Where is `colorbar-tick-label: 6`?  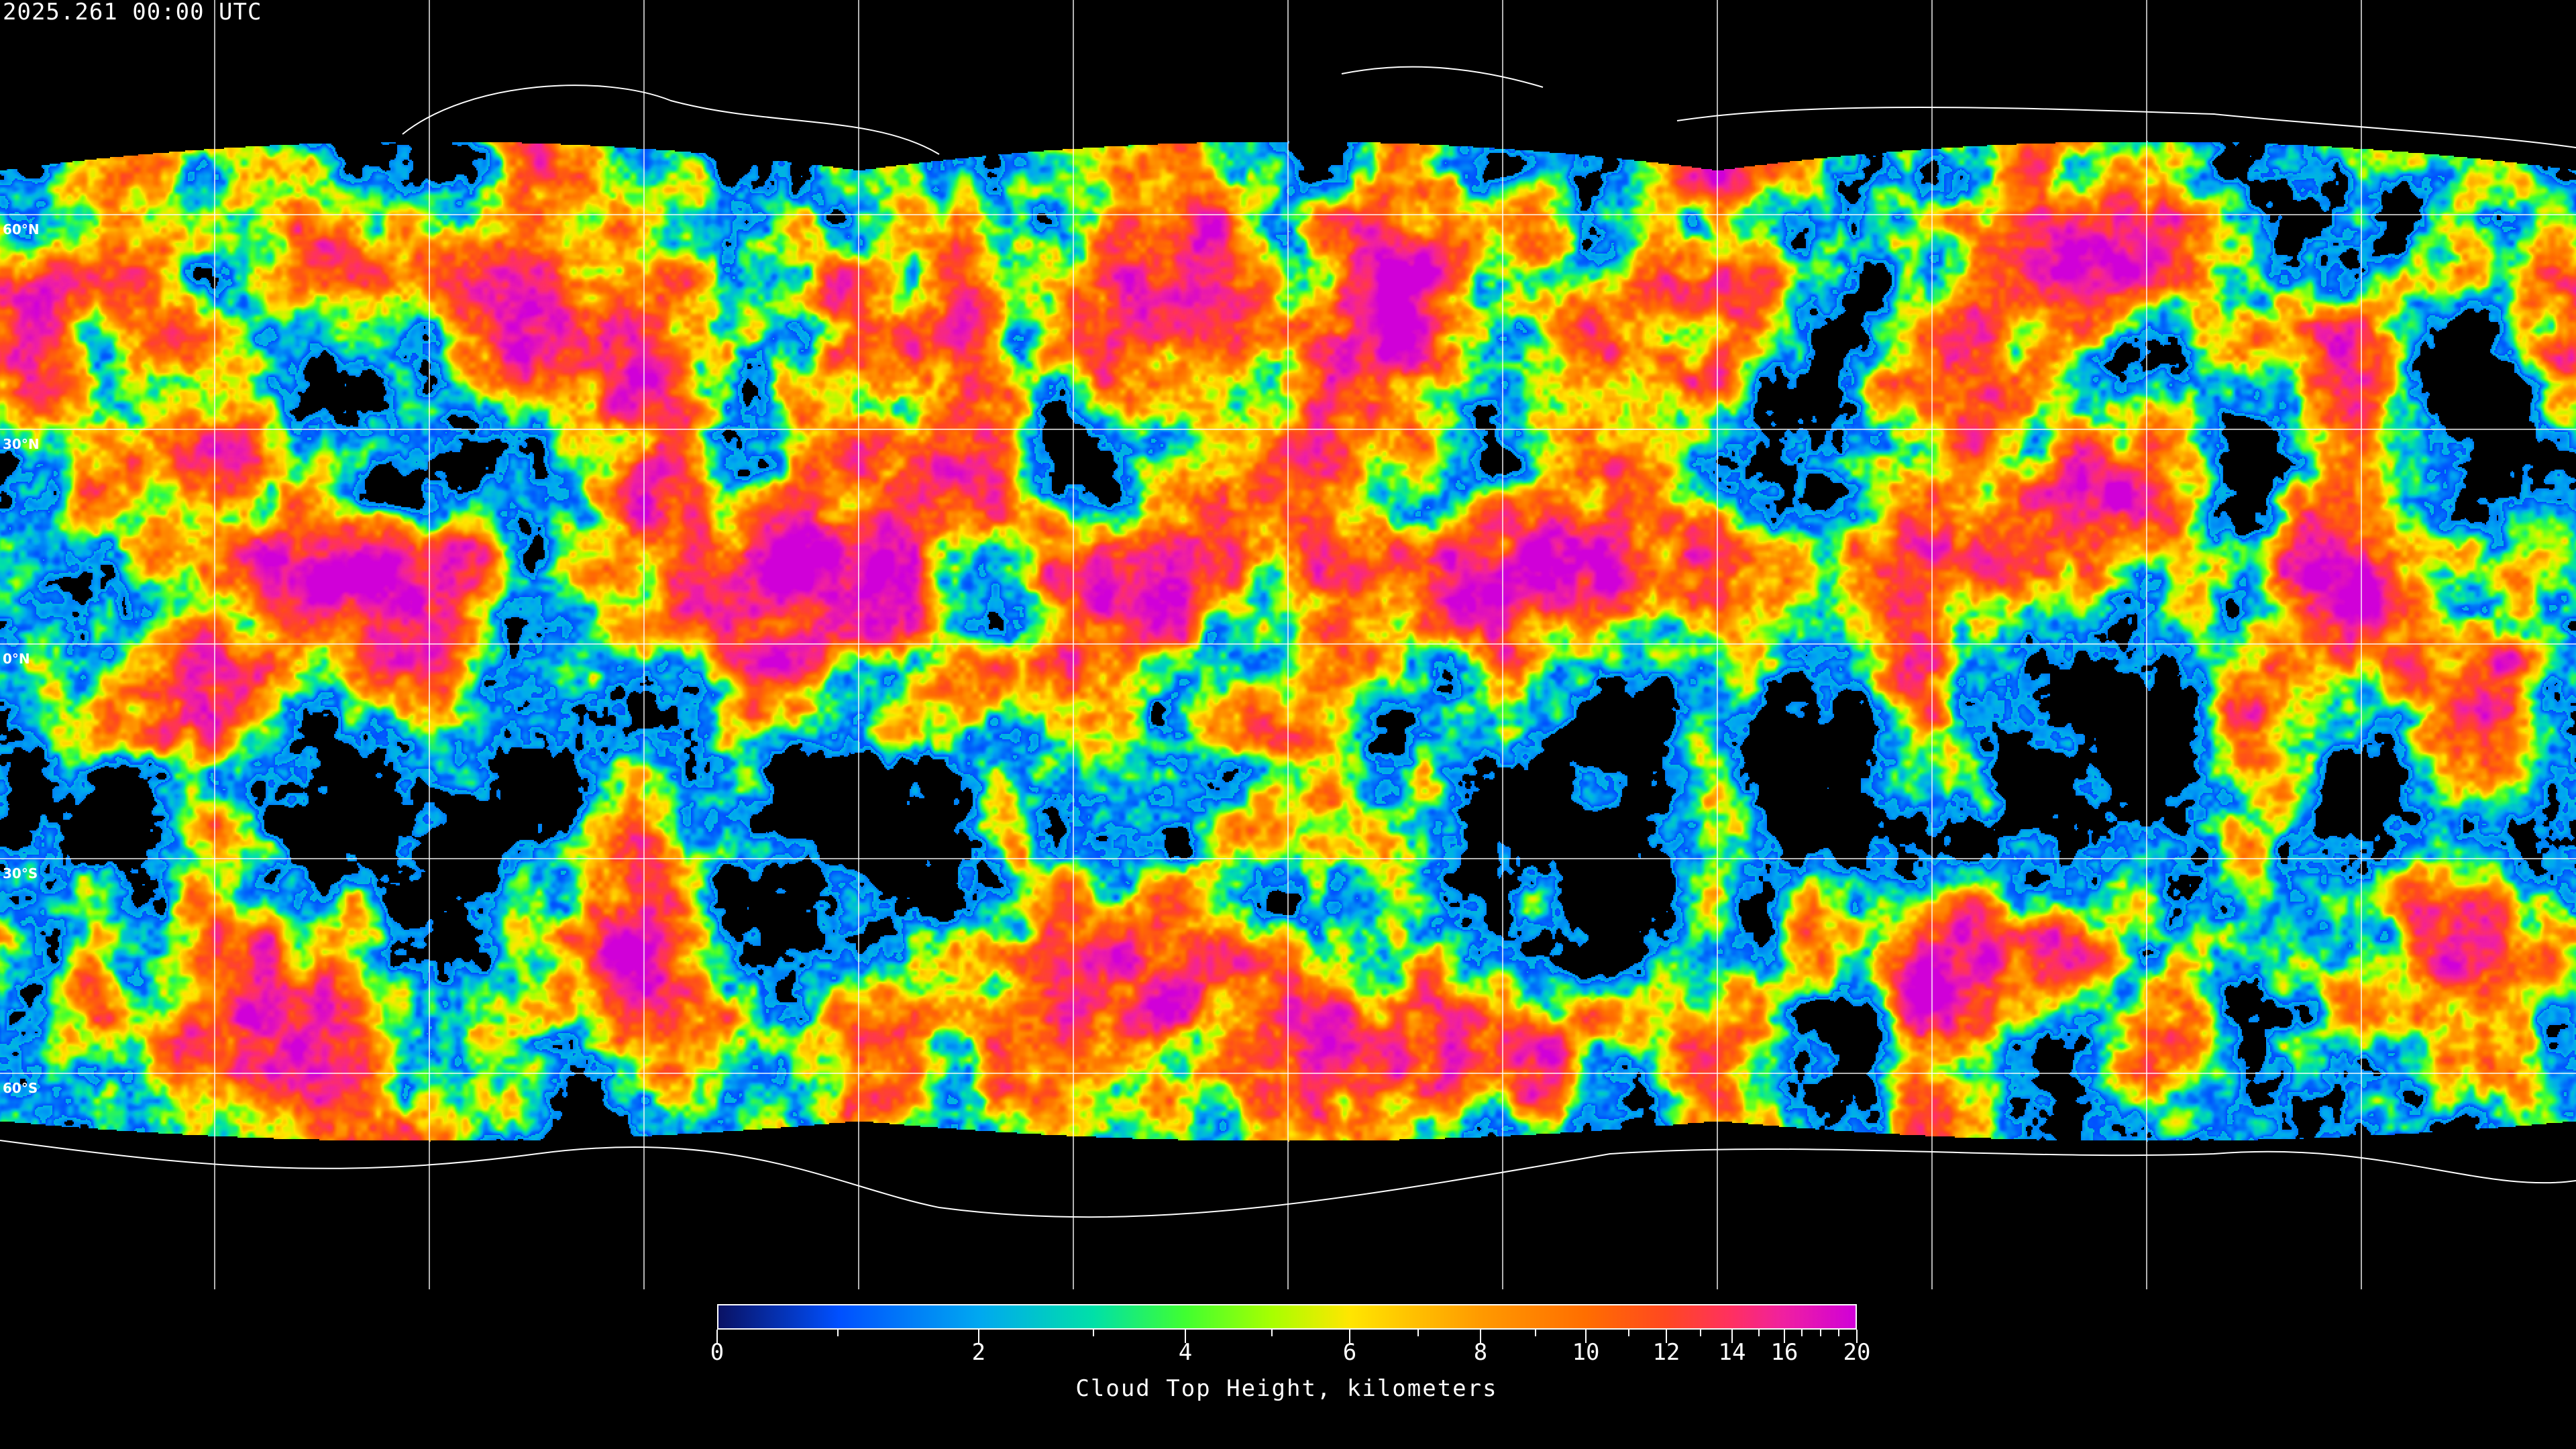
colorbar-tick-label: 6 is located at coordinates (1349, 1352).